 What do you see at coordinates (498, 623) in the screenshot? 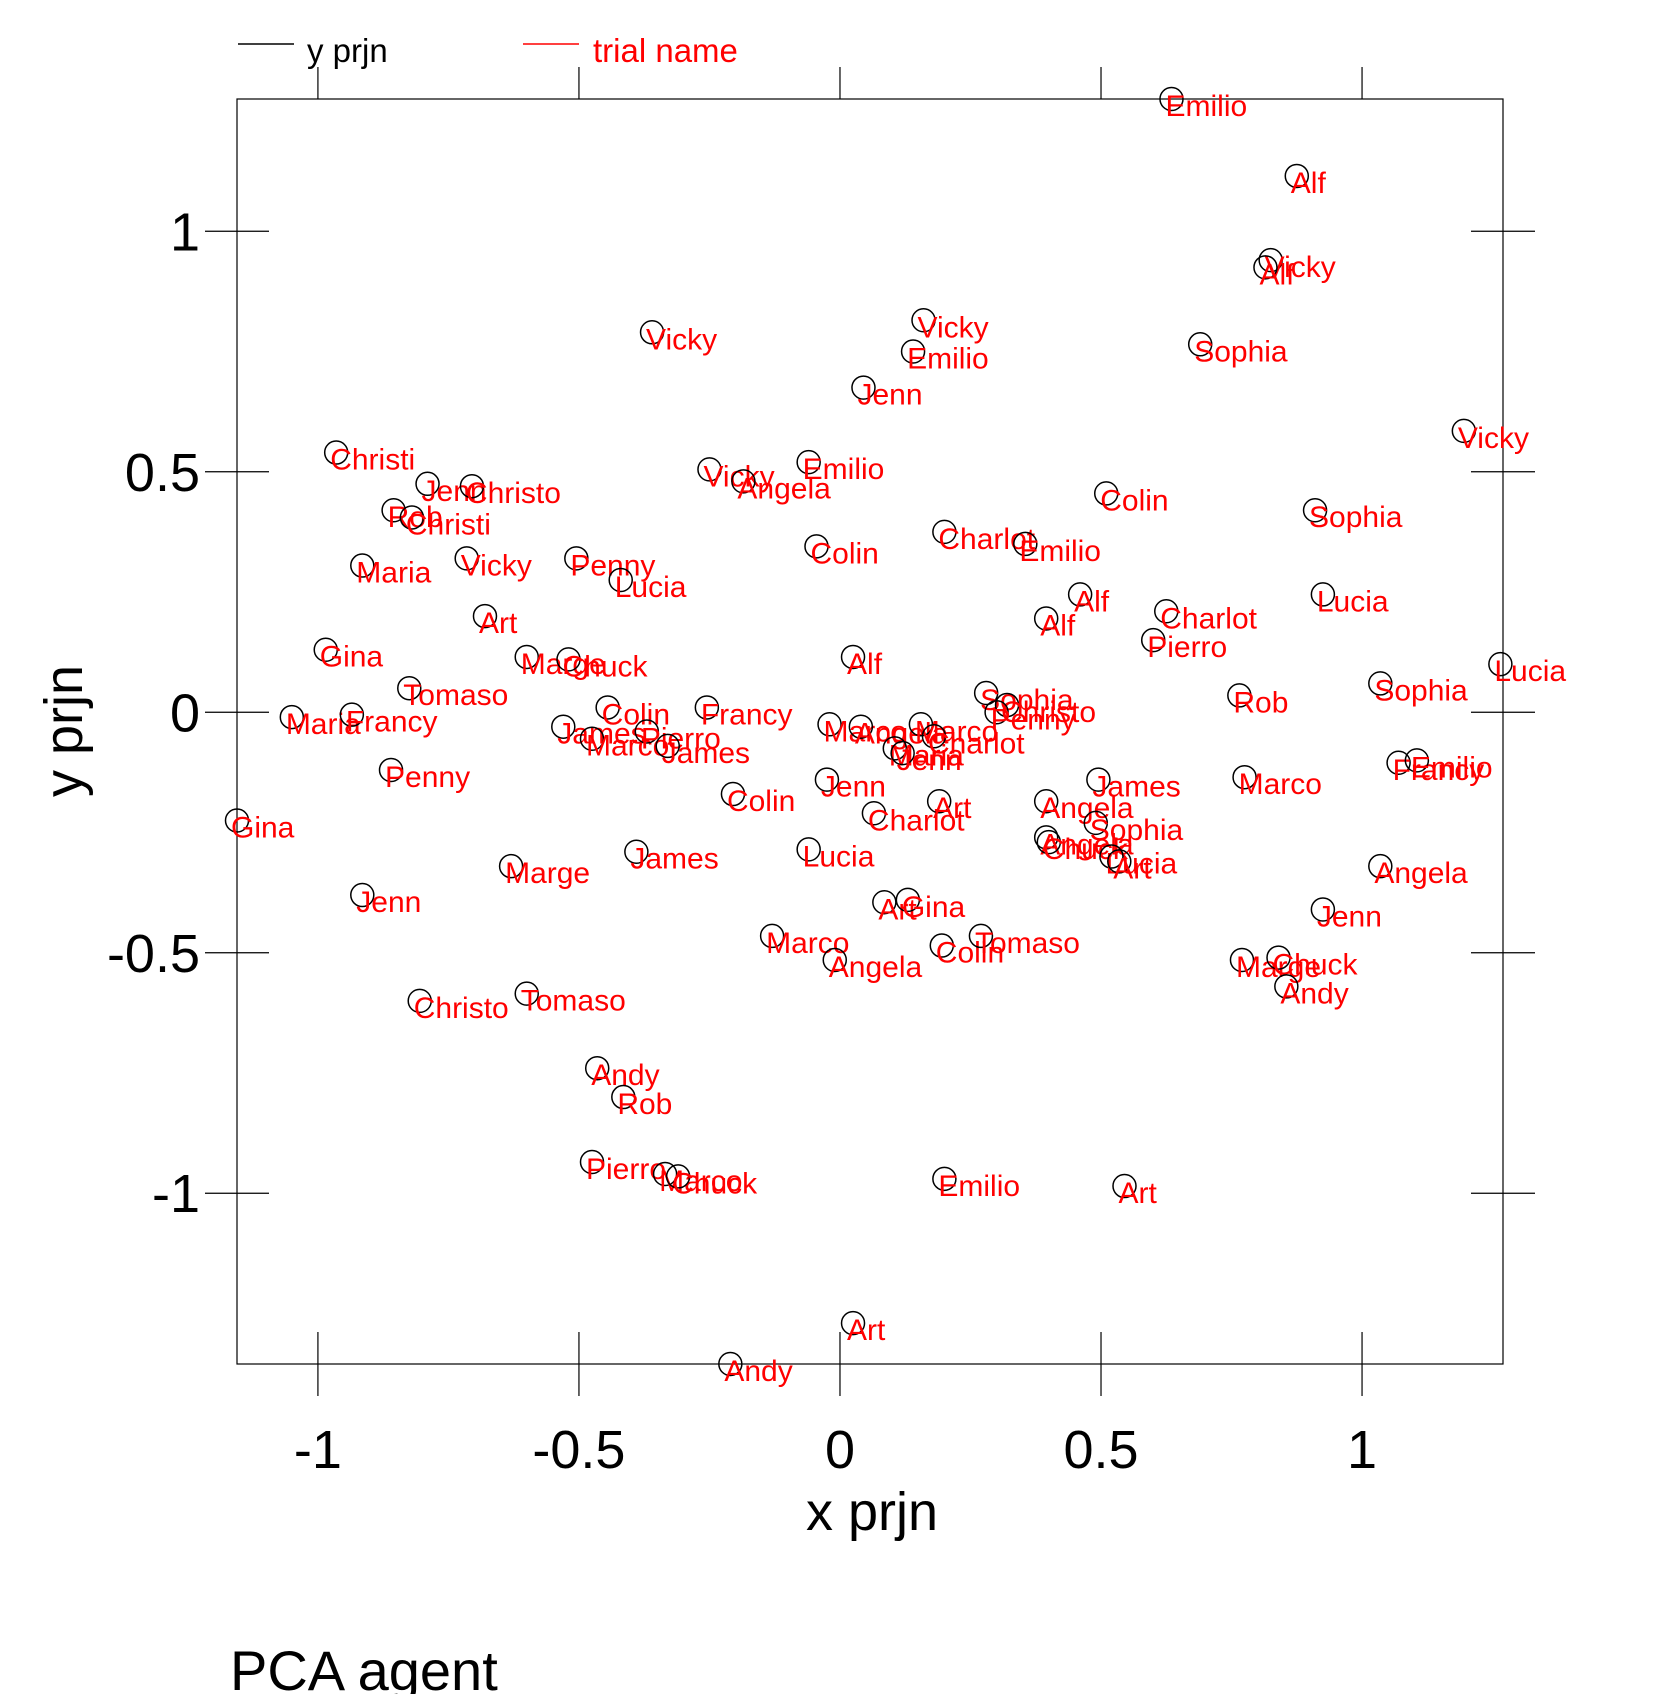
I see `point-label-32: Art` at bounding box center [498, 623].